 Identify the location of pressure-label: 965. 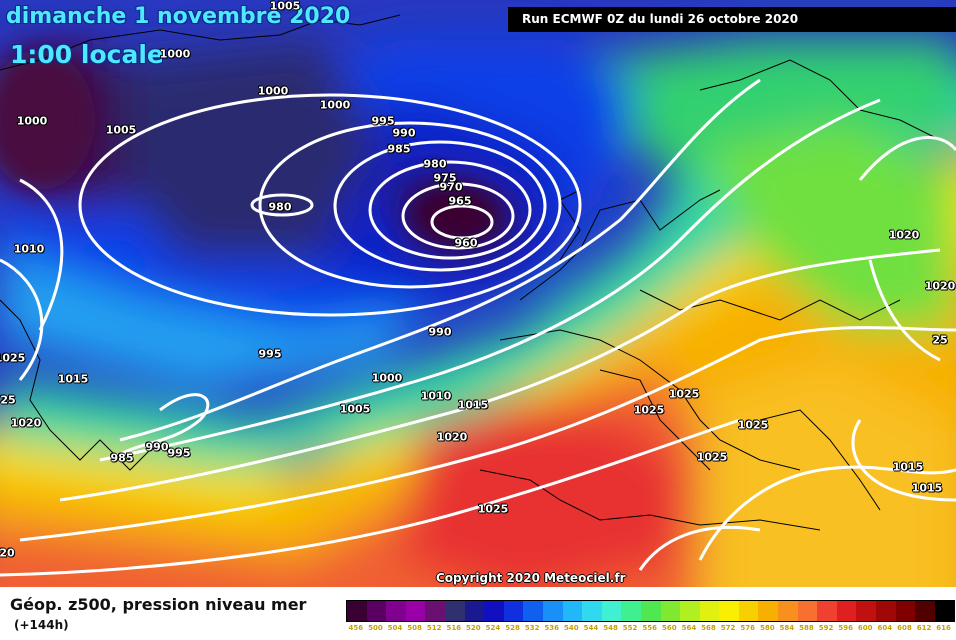
(460, 201).